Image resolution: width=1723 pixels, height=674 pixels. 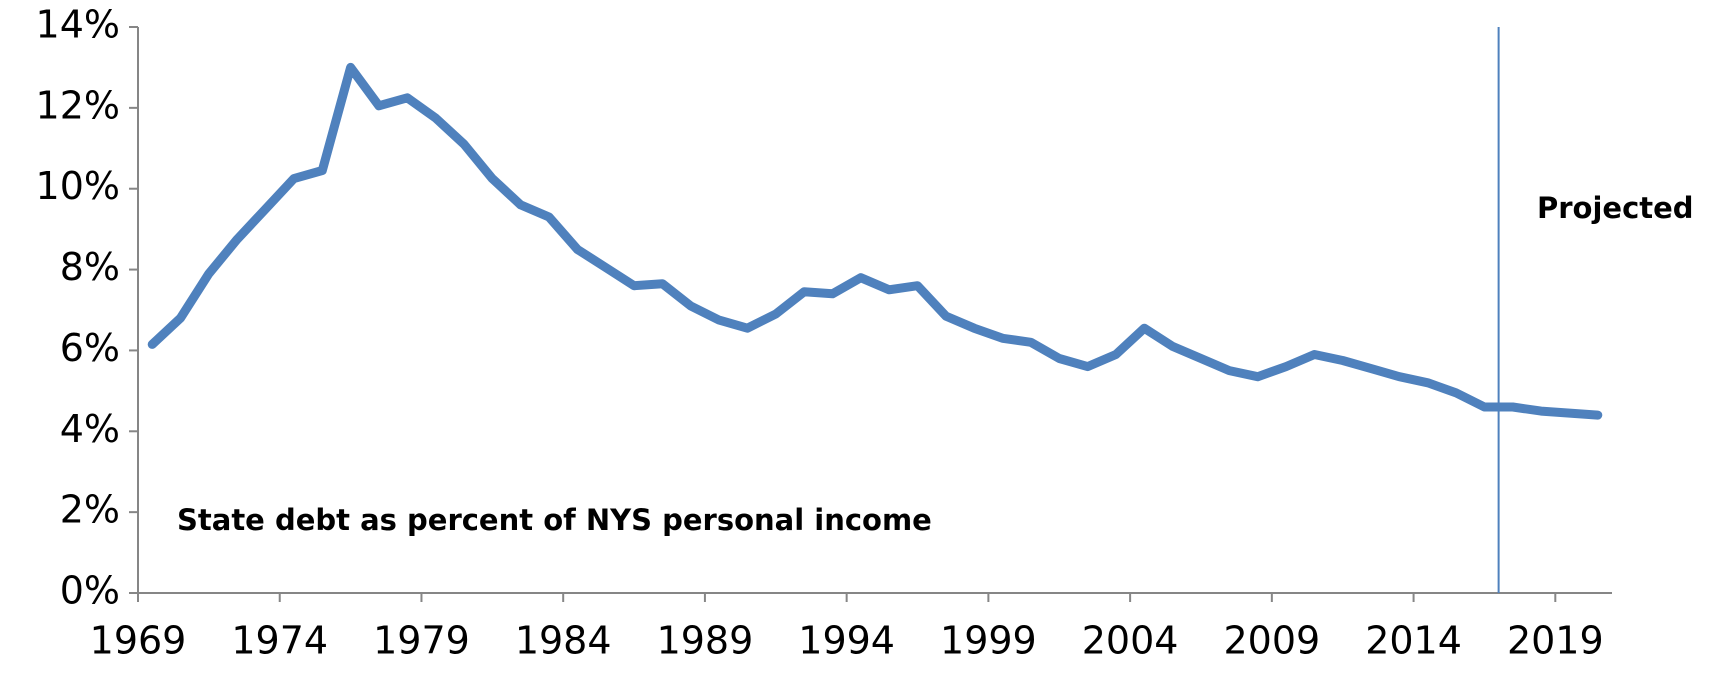 I want to click on y-tick-label: 2%, so click(x=90, y=510).